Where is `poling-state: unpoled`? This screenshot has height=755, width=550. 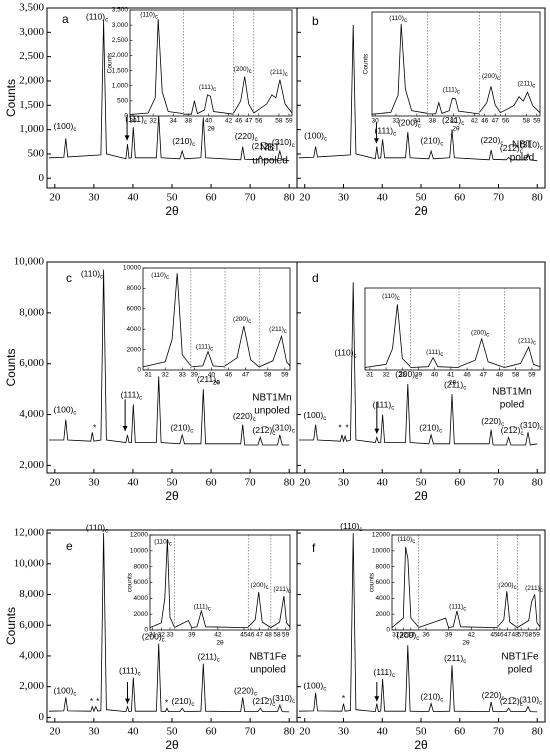
poling-state: unpoled is located at coordinates (272, 411).